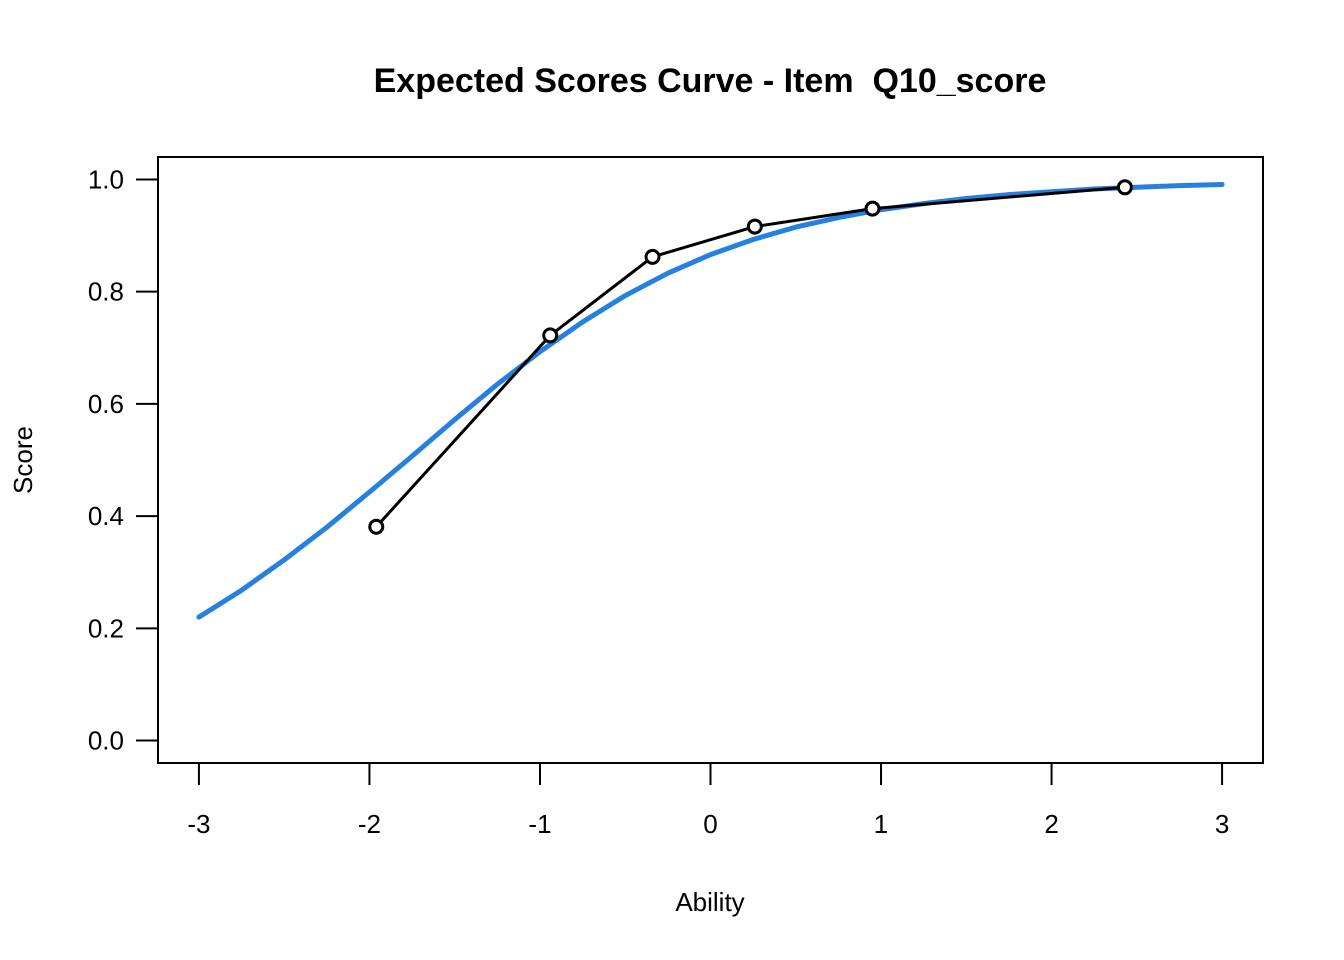 The width and height of the screenshot is (1344, 960). I want to click on x-tick-label: 1, so click(881, 824).